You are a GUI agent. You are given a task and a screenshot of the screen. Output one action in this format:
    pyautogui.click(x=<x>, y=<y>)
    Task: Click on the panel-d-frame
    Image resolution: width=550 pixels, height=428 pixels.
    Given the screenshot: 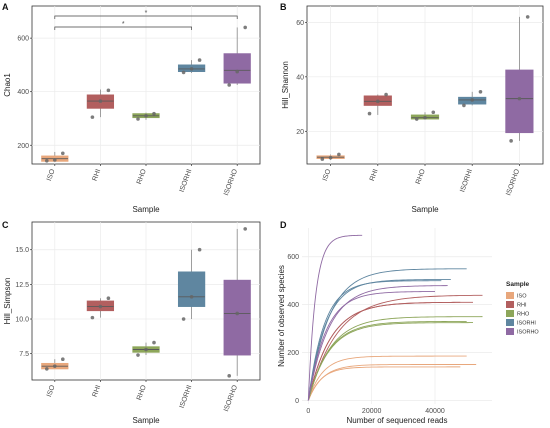 What is the action you would take?
    pyautogui.click(x=397, y=316)
    